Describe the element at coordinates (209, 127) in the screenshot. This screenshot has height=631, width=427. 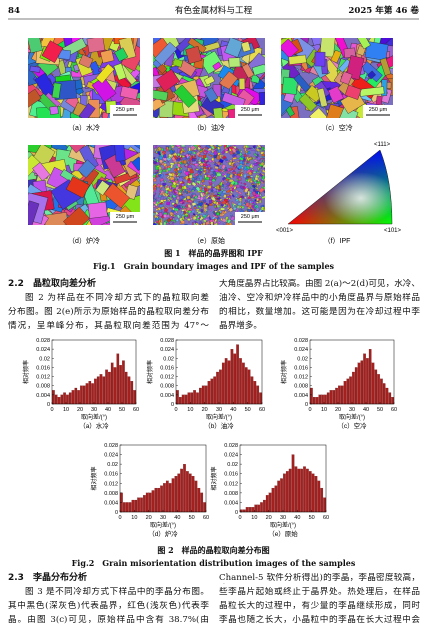
I see `panel-label: （b）油冷` at that location.